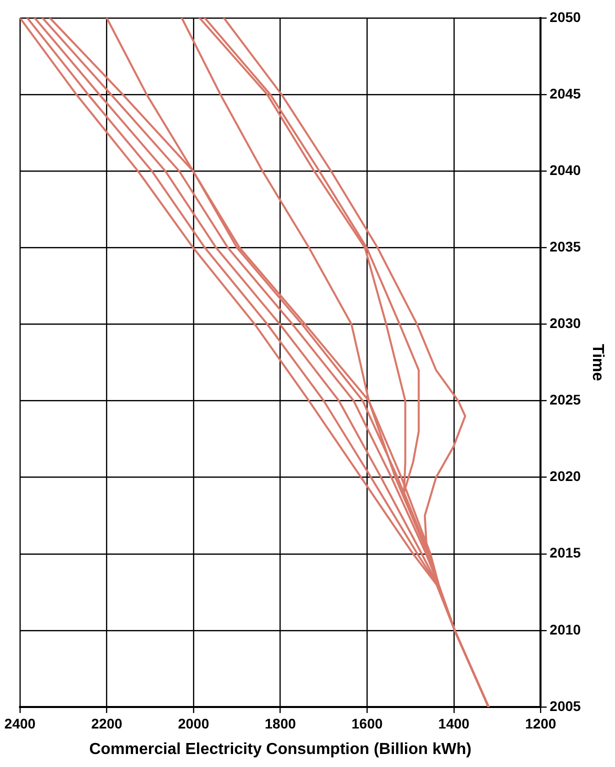 The height and width of the screenshot is (767, 615). I want to click on y-tick-label: 2030, so click(566, 323).